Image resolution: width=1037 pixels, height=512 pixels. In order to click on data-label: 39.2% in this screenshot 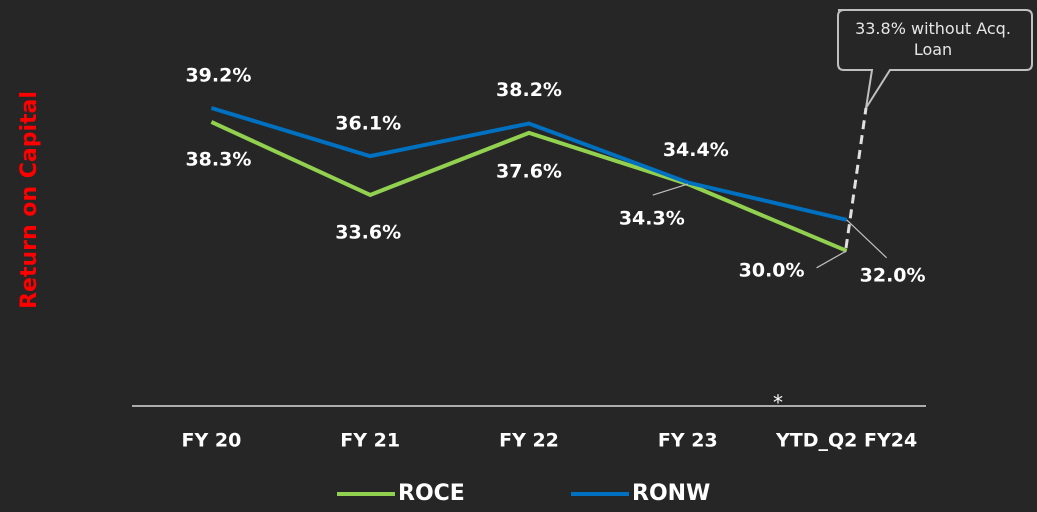, I will do `click(218, 76)`.